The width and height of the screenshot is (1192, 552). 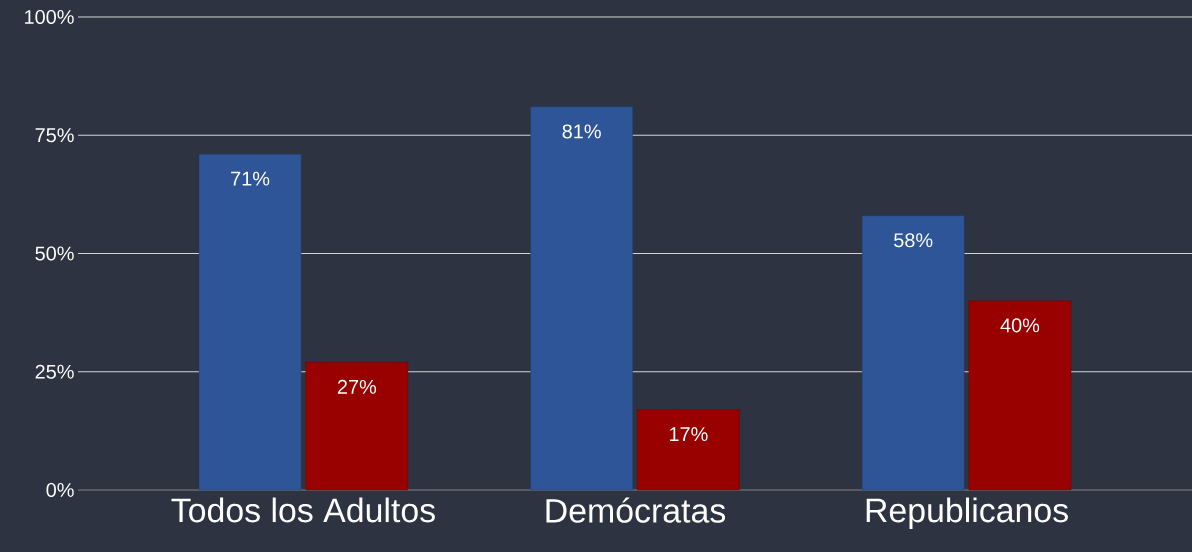 I want to click on x-tick-label: Republicanos, so click(x=967, y=513).